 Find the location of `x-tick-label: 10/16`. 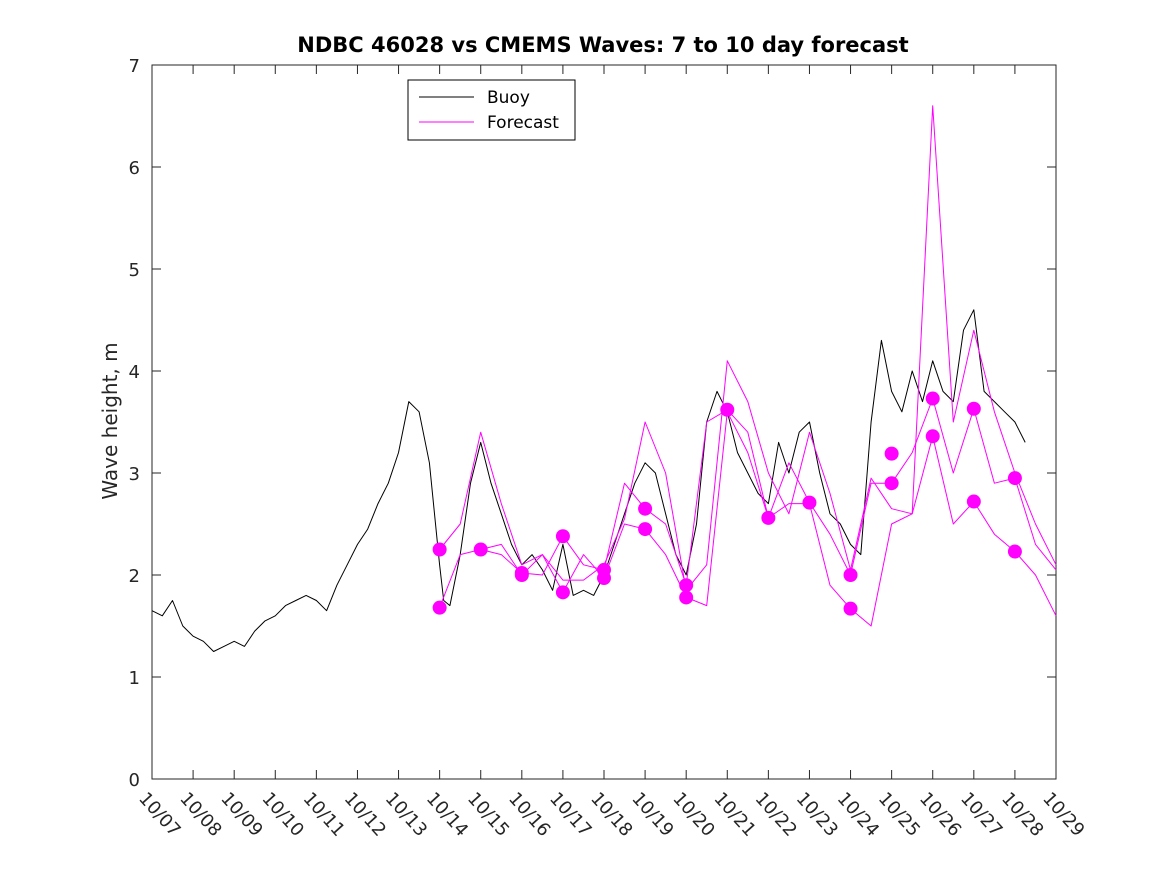

x-tick-label: 10/16 is located at coordinates (529, 814).